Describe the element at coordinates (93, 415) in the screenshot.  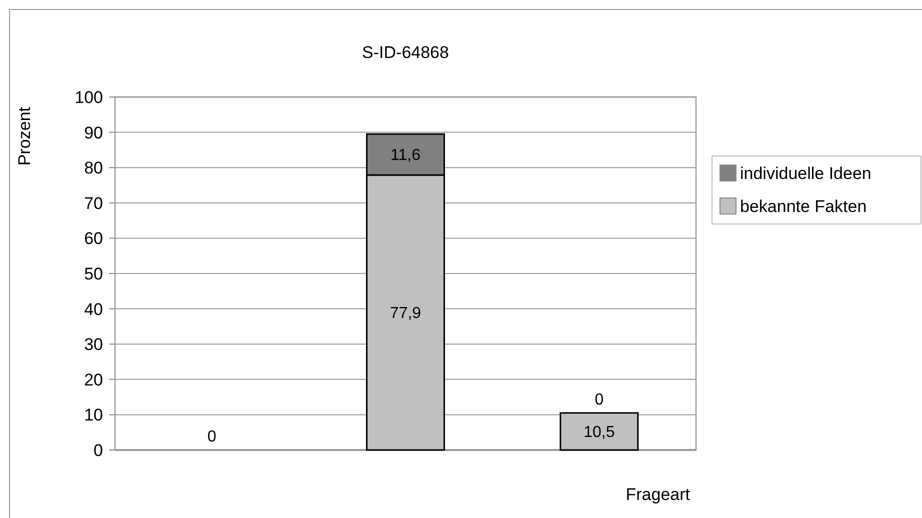
I see `y-tick-label: 10` at that location.